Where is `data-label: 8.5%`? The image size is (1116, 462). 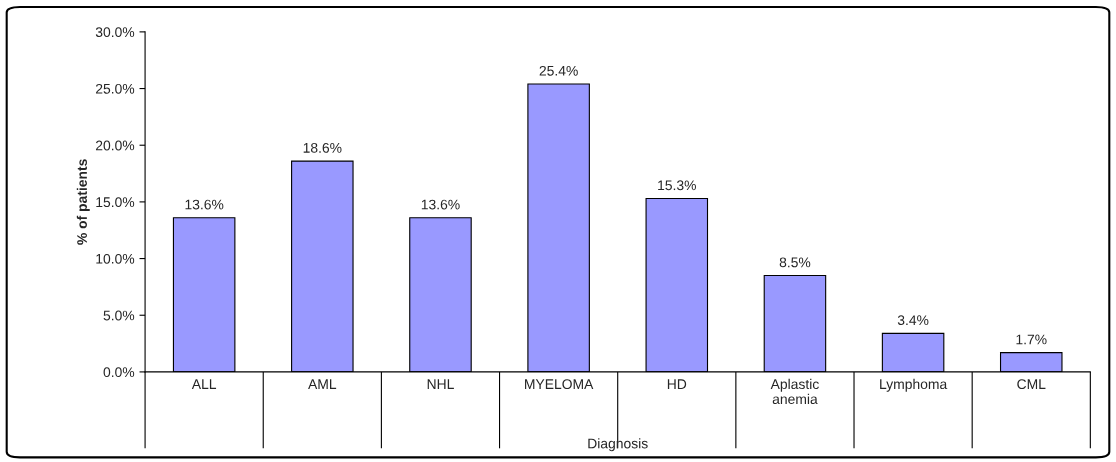
data-label: 8.5% is located at coordinates (795, 262).